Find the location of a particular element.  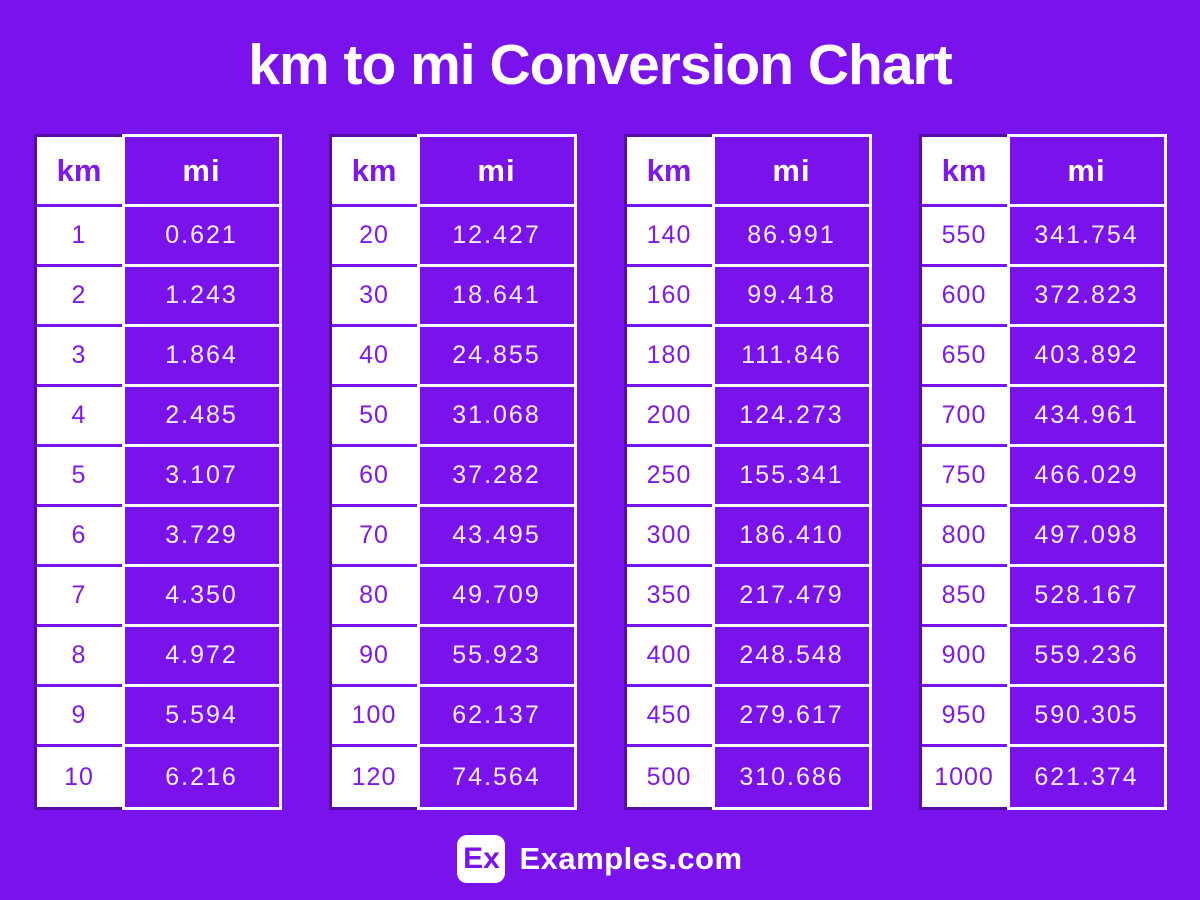

km-value-cell: 80 is located at coordinates (374, 597).